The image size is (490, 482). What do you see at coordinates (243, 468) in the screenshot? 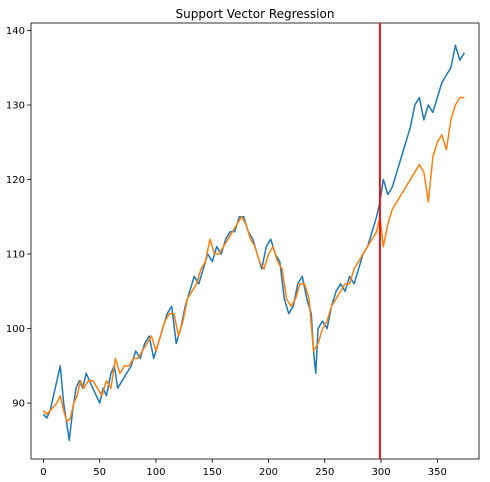
I see `x-axis: 0 50 100 150 200 250 300 350` at bounding box center [243, 468].